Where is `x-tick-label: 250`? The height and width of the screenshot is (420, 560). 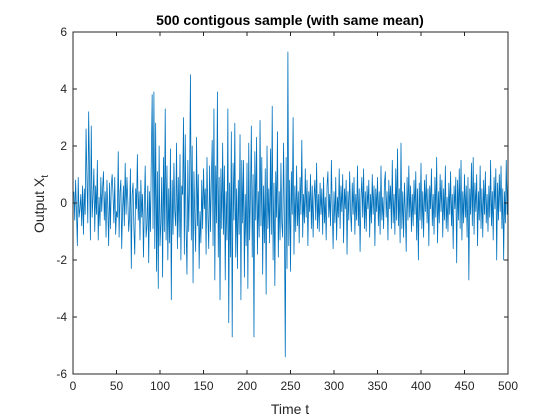 x-tick-label: 250 is located at coordinates (290, 386).